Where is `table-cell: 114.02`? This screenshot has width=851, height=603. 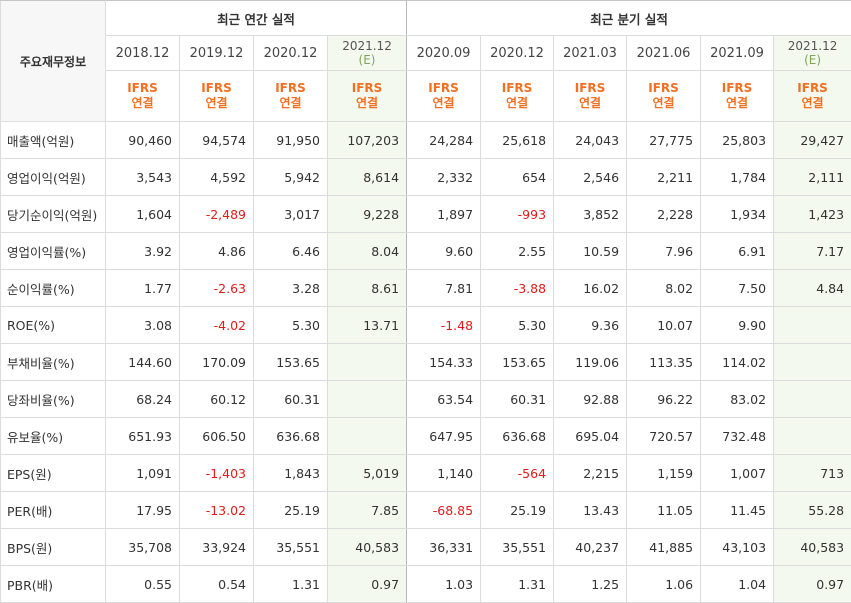
table-cell: 114.02 is located at coordinates (737, 362).